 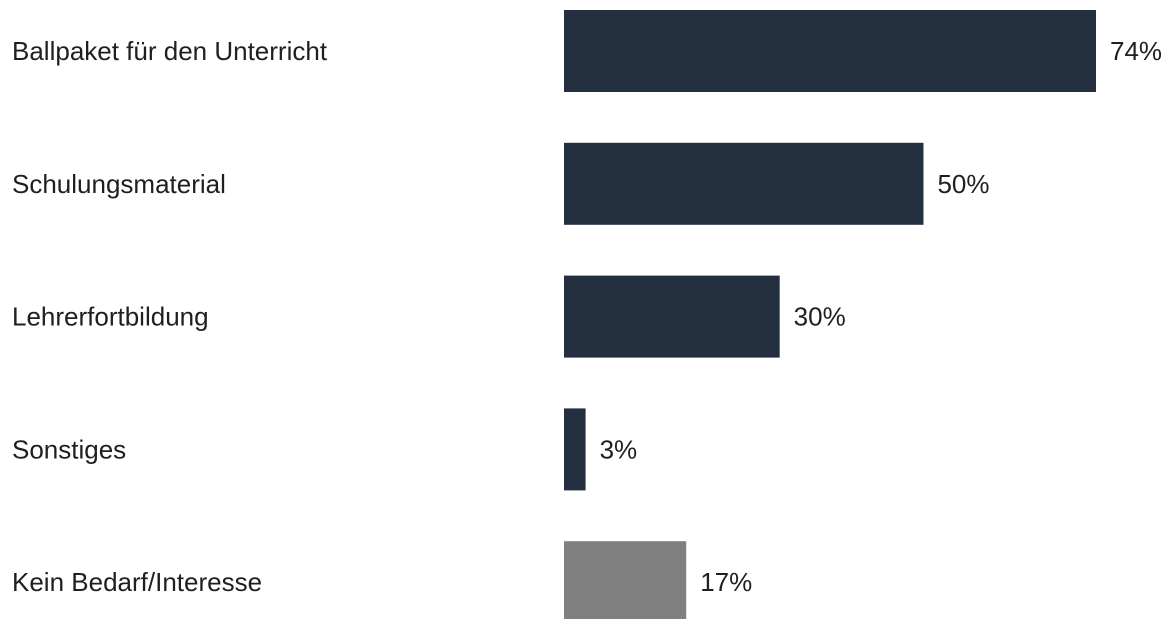 I want to click on category-label: Lehrerfortbildung, so click(x=110, y=317).